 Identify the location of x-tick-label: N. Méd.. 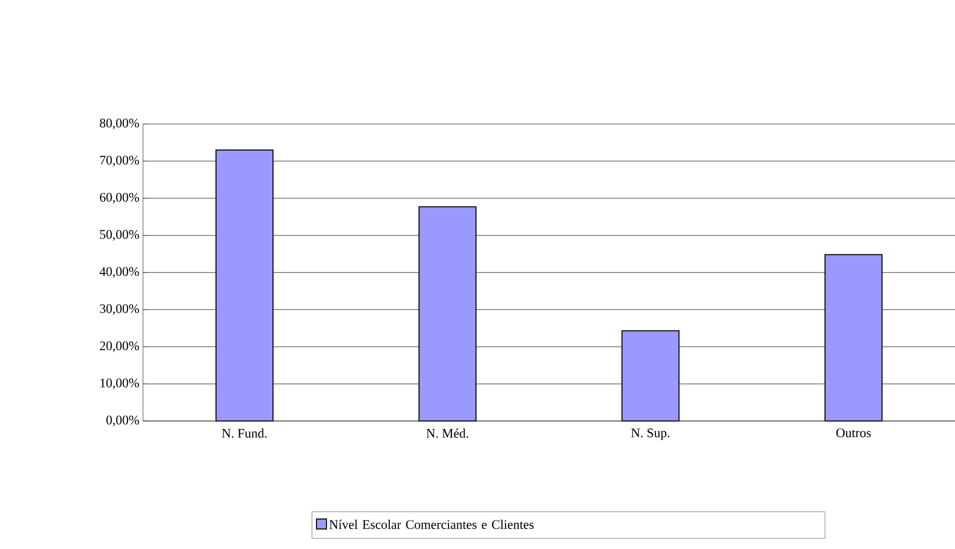
(447, 433).